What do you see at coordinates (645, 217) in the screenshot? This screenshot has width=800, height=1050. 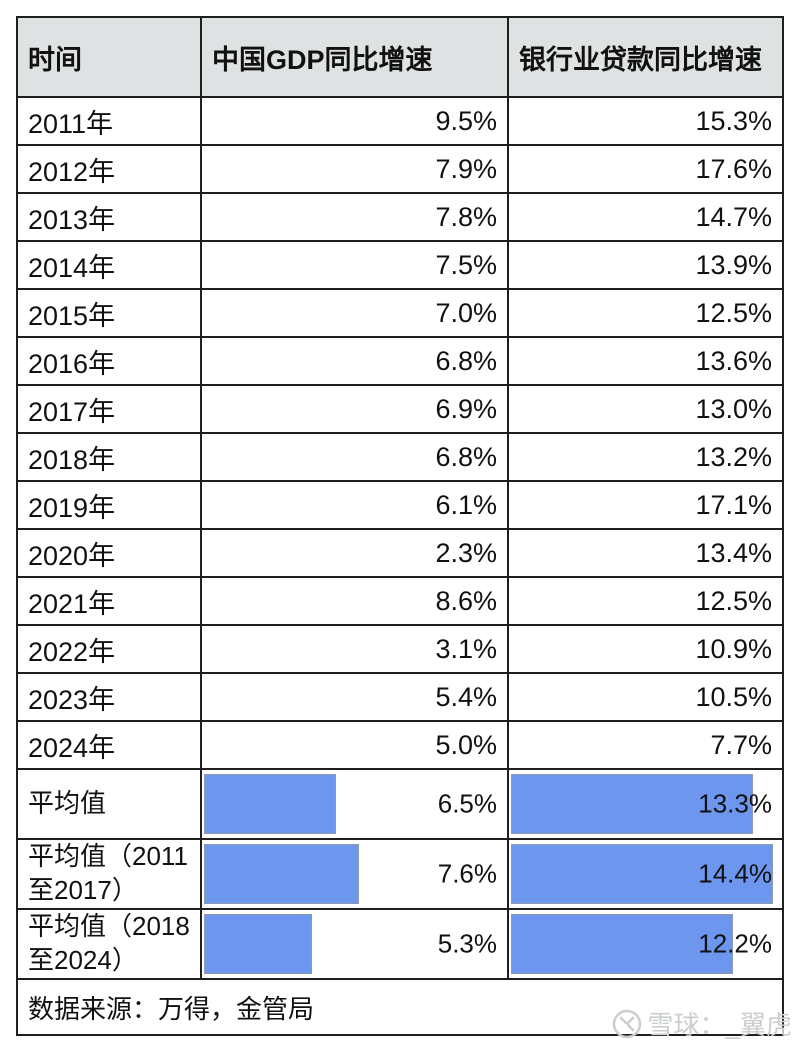 I see `loan-cell: 14.7%` at bounding box center [645, 217].